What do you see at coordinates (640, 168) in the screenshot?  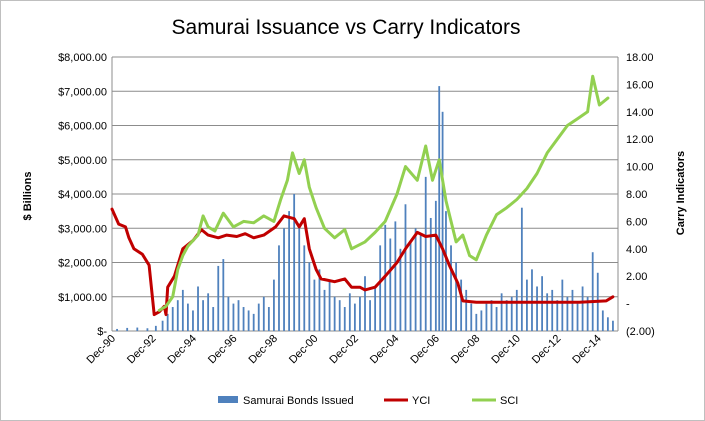 I see `right-tick-label: 10.00` at bounding box center [640, 168].